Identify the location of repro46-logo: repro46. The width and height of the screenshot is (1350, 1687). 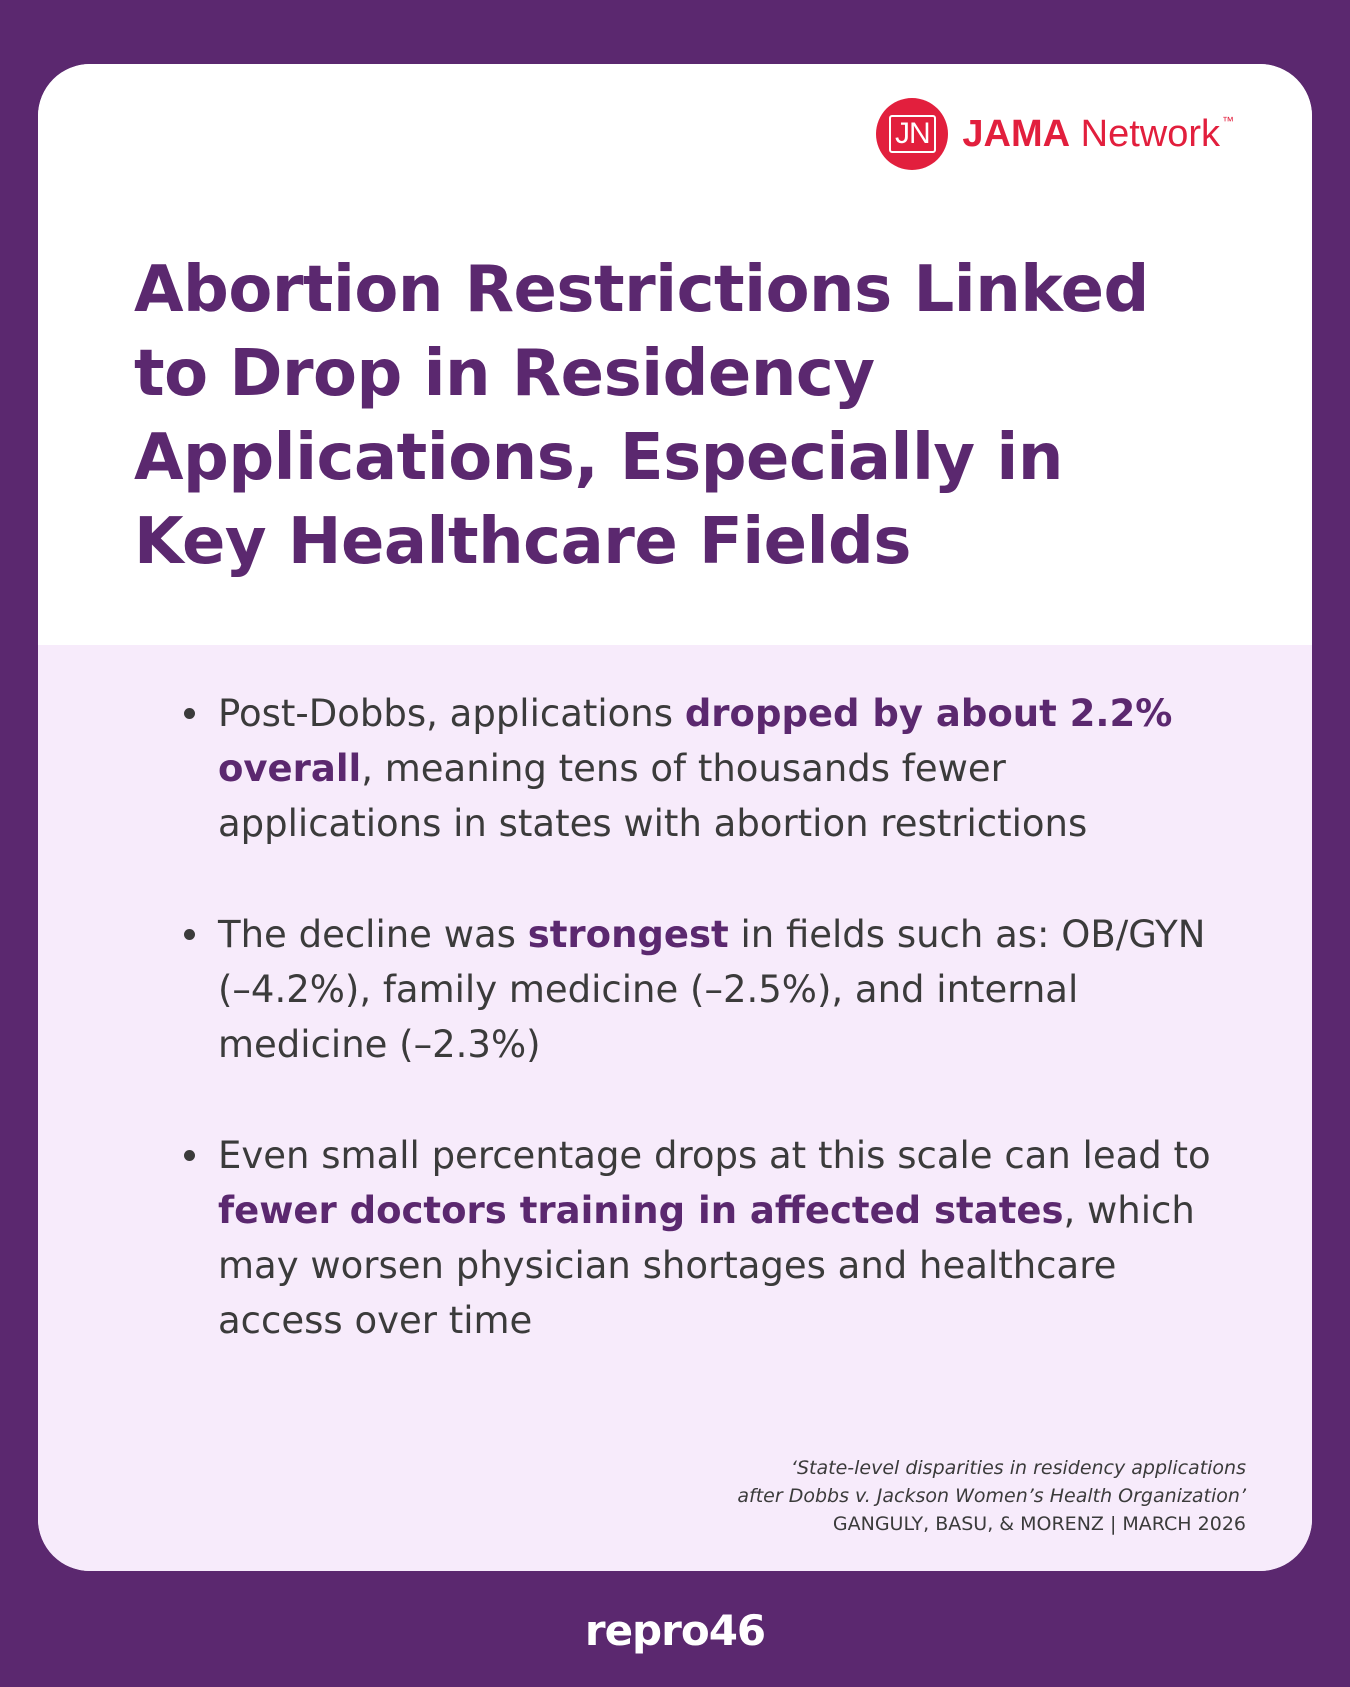
(675, 1630).